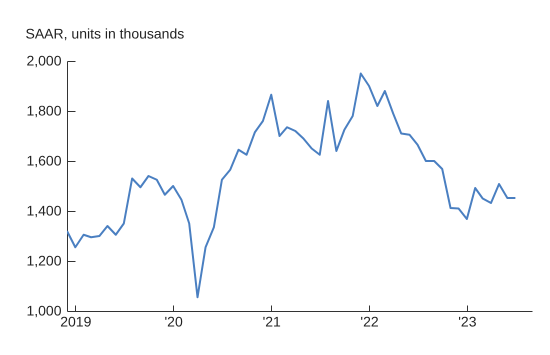 The height and width of the screenshot is (355, 550). I want to click on x-tick-label: 2019, so click(76, 322).